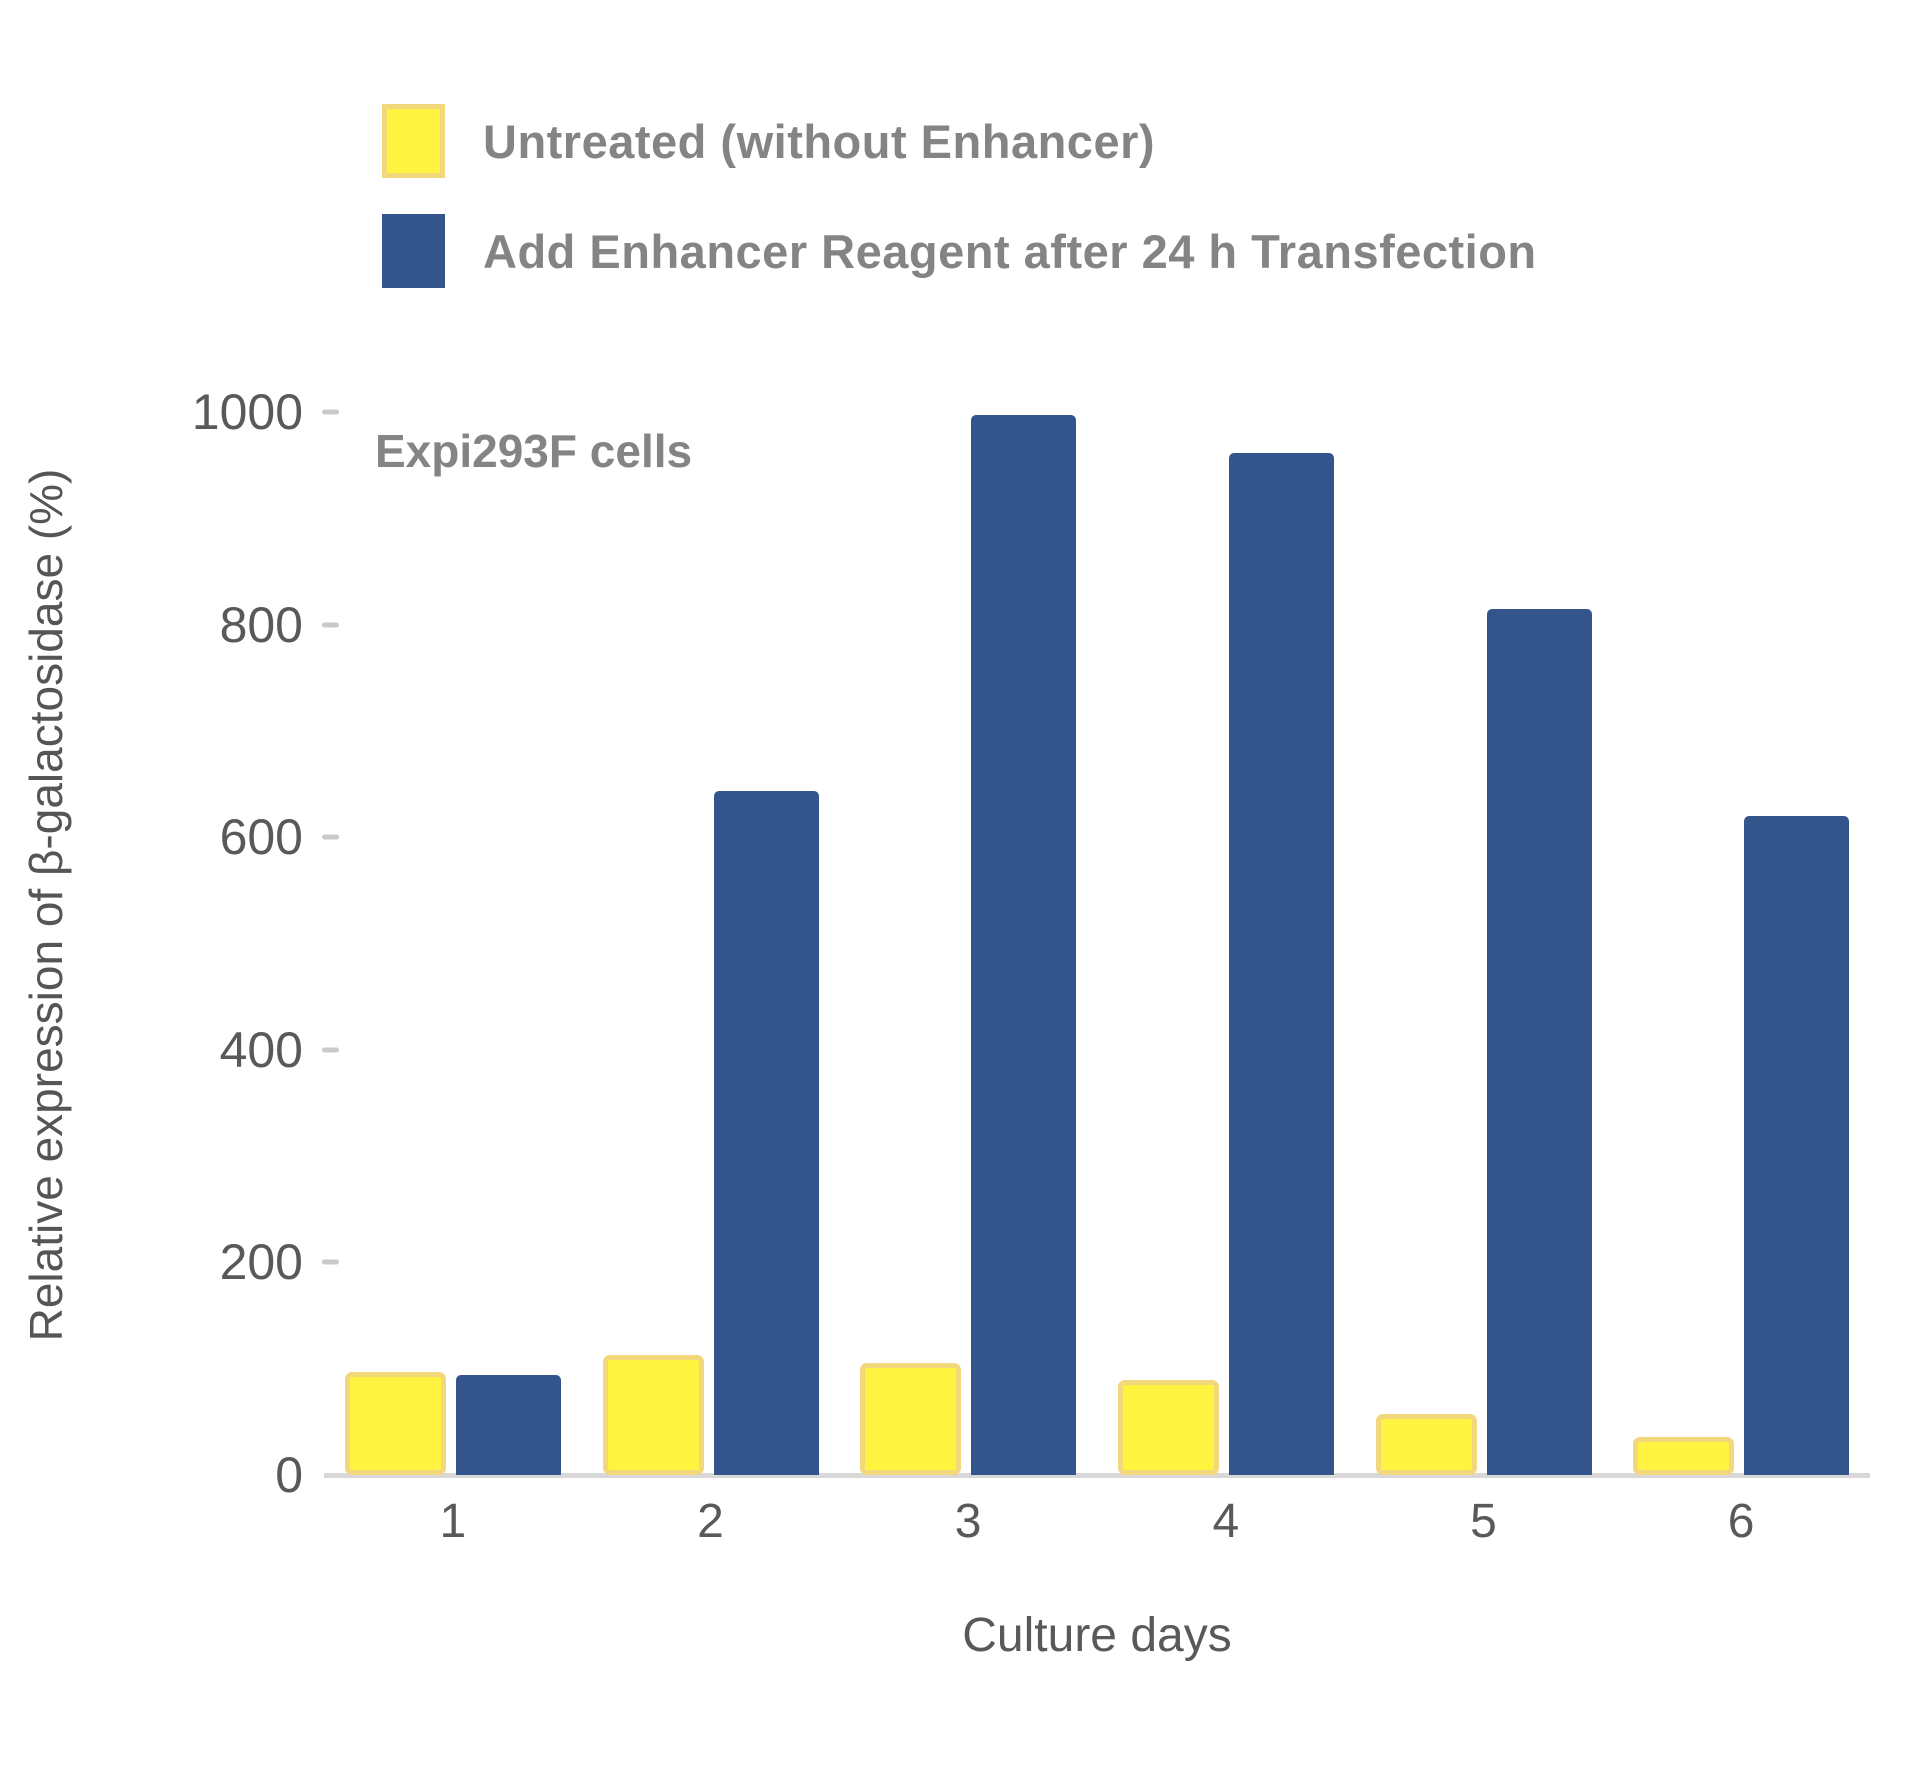  I want to click on x-axis-title: Culture days, so click(1097, 1635).